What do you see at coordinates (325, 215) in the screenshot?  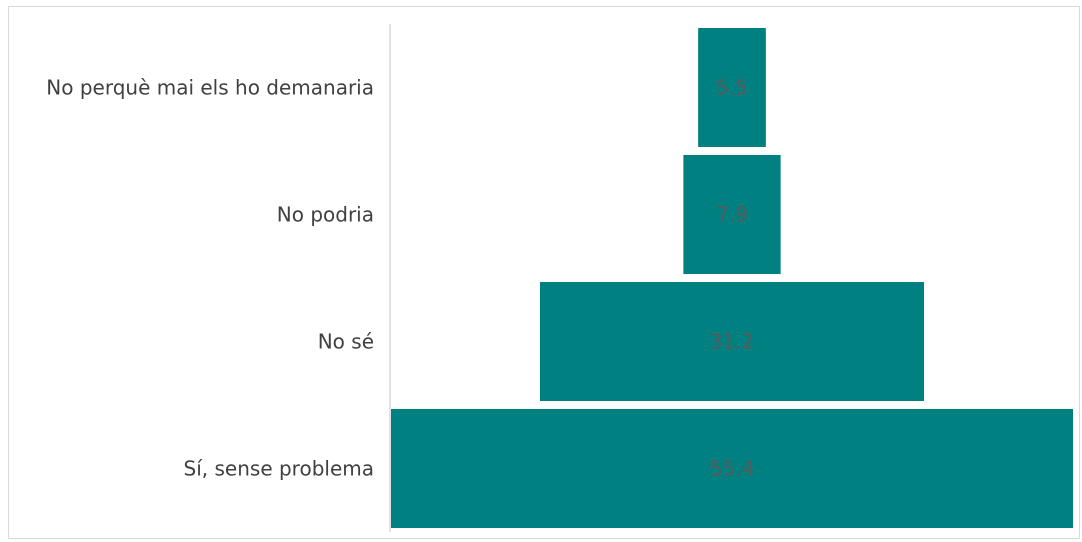 I see `category-label-1: No podria` at bounding box center [325, 215].